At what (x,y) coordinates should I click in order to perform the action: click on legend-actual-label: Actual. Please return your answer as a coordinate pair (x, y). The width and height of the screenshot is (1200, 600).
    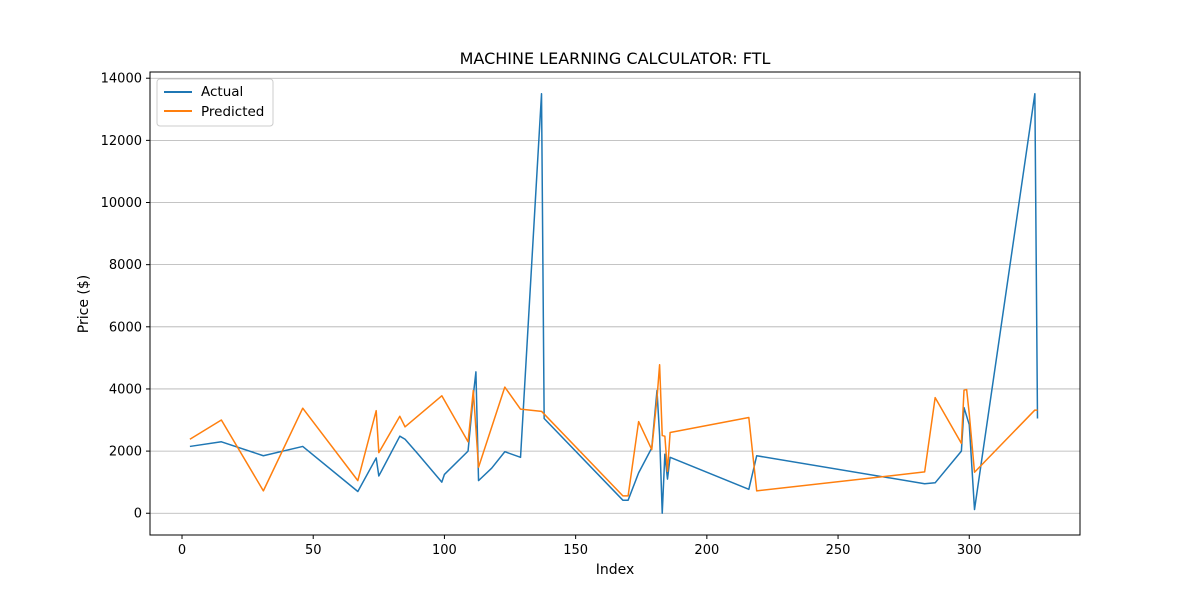
    Looking at the image, I should click on (222, 92).